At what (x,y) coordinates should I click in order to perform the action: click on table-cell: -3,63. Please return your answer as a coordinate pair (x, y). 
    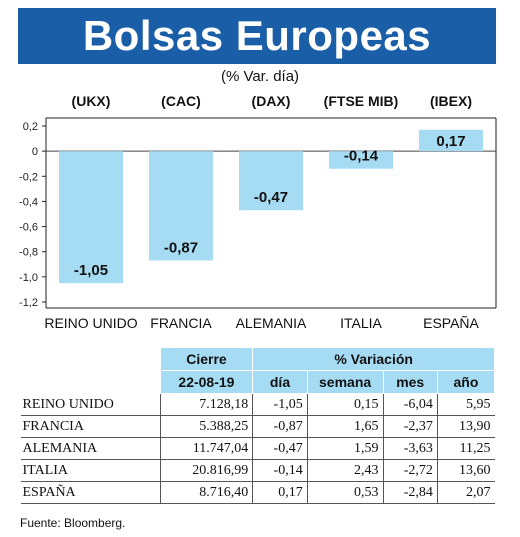
    Looking at the image, I should click on (410, 448).